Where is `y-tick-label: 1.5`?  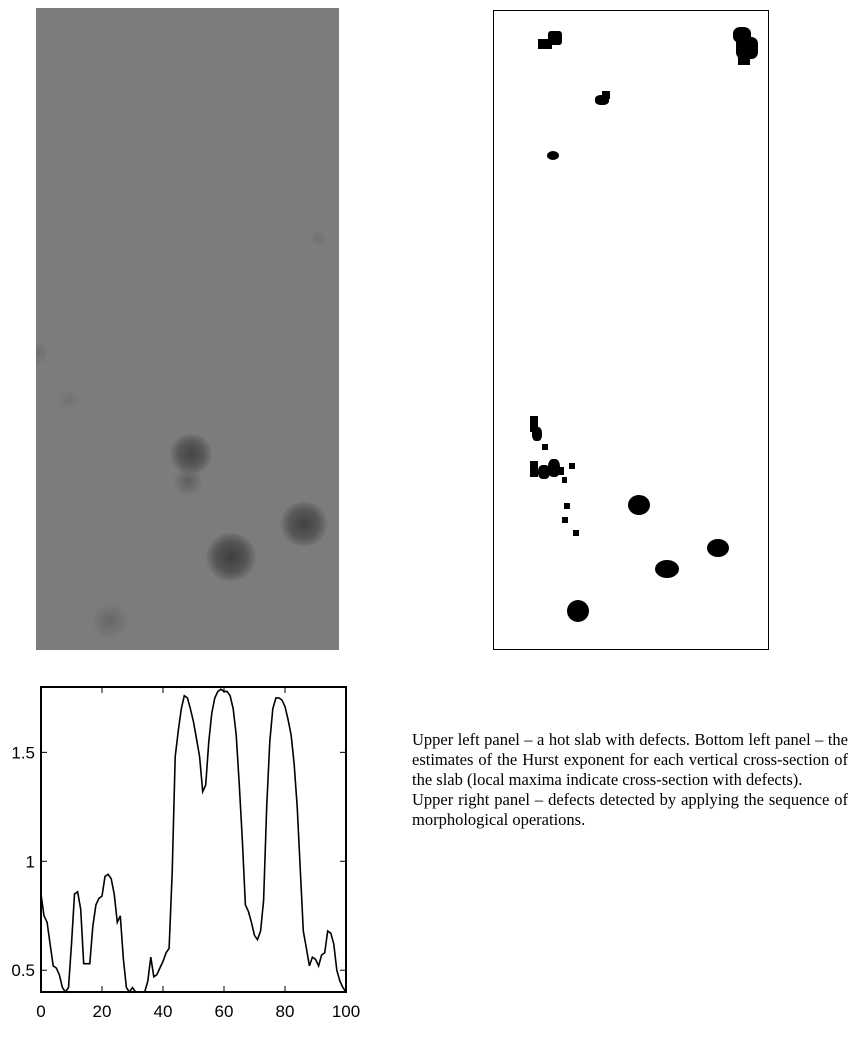 y-tick-label: 1.5 is located at coordinates (23, 752).